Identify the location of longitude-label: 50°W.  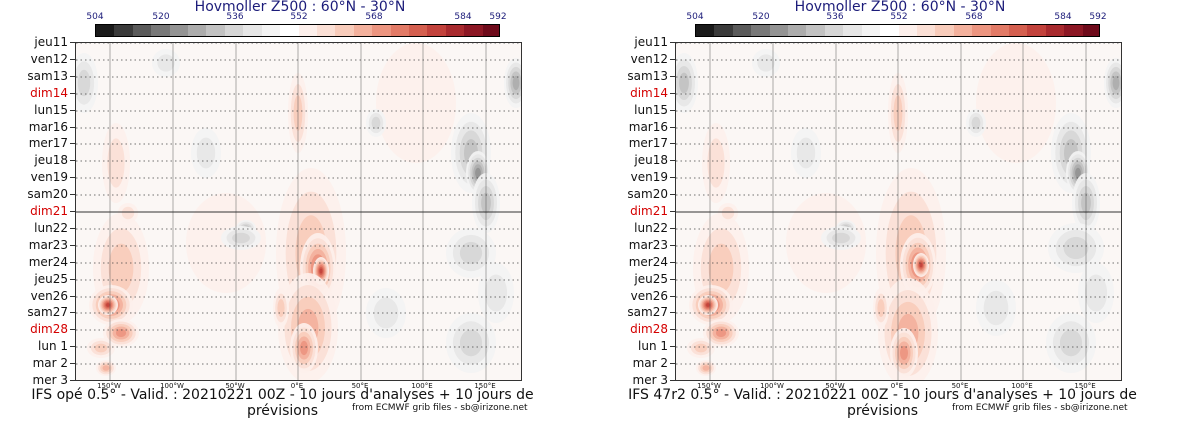
(235, 386).